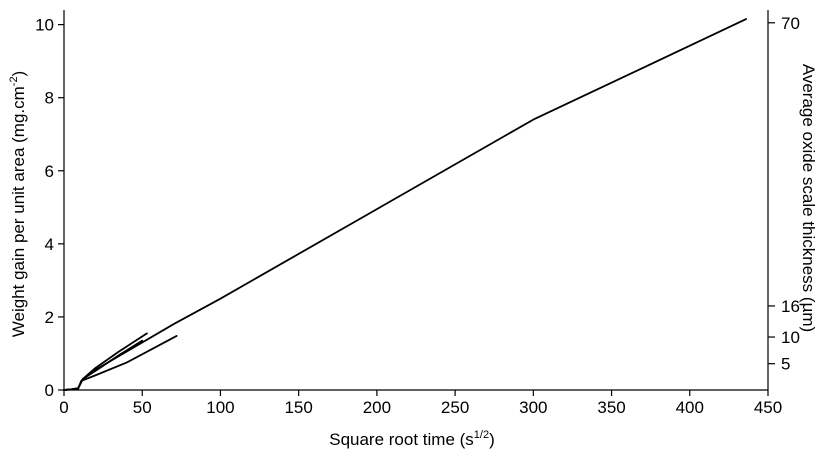 The width and height of the screenshot is (822, 454). What do you see at coordinates (784, 194) in the screenshot?
I see `right-axis-ticks: 5 10 16 70` at bounding box center [784, 194].